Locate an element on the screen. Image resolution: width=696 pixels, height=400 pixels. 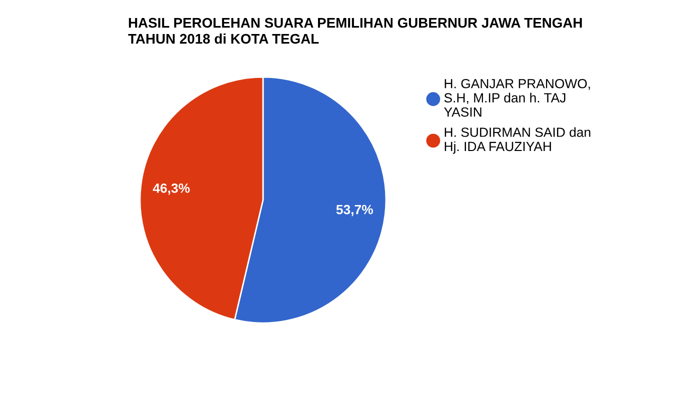
legend-label: H. SUDIRMAN SAID dan Hj. IDA FAUZIYAH is located at coordinates (517, 140).